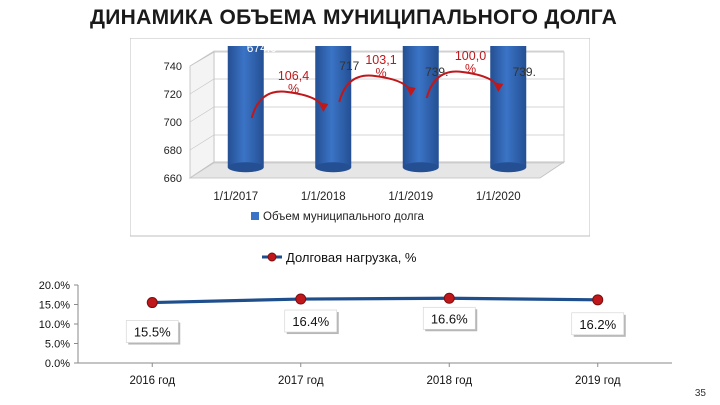 This screenshot has width=720, height=405. I want to click on x-tick-label: 1/1/2017, so click(235, 197).